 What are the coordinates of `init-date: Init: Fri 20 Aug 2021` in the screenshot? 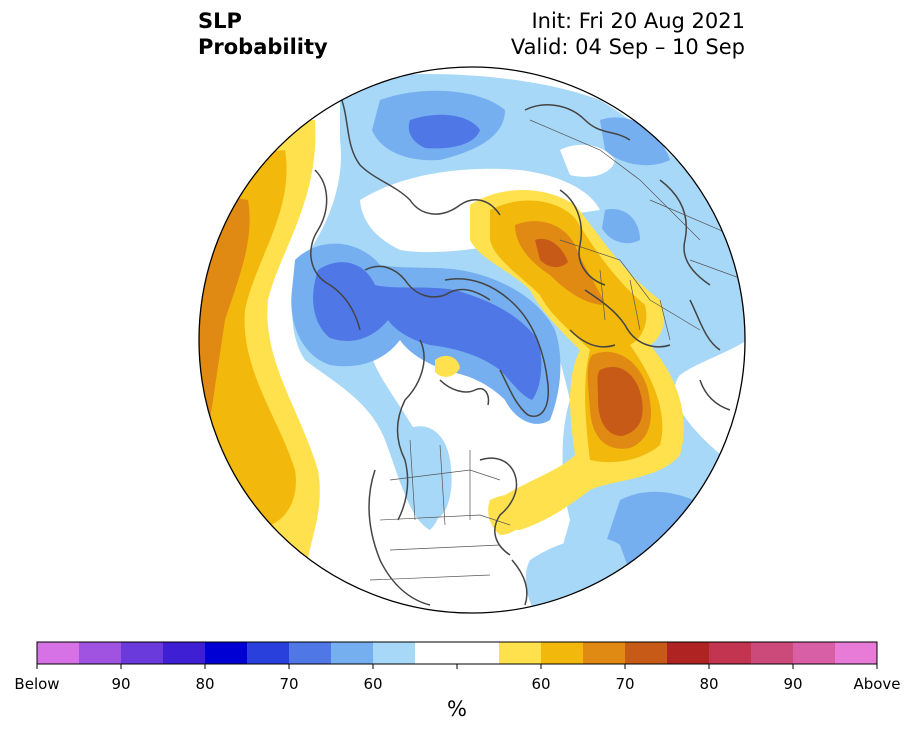 It's located at (638, 21).